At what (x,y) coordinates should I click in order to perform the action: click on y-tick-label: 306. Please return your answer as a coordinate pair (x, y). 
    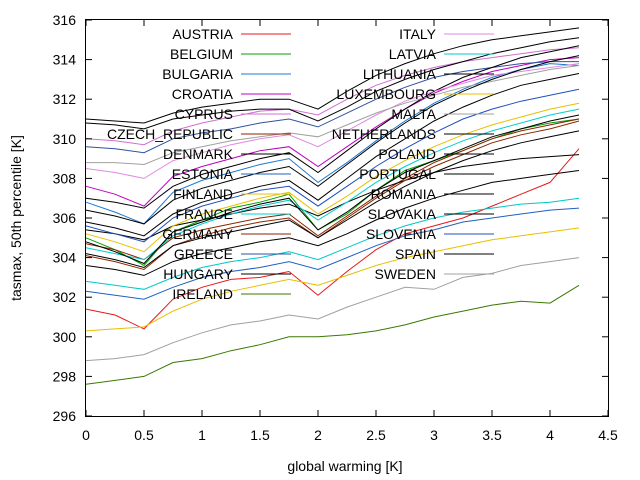
    Looking at the image, I should click on (65, 218).